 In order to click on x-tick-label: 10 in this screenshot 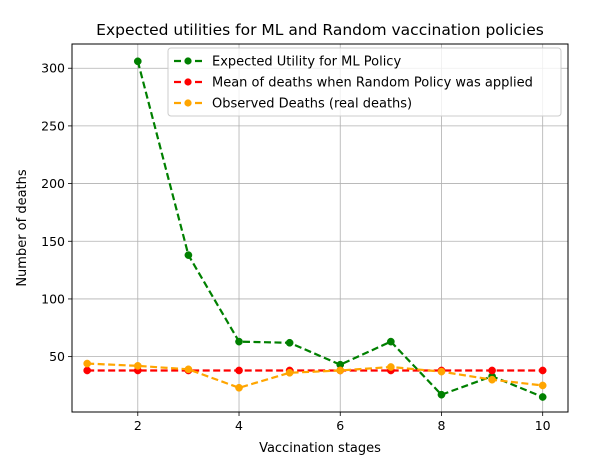, I will do `click(543, 425)`.